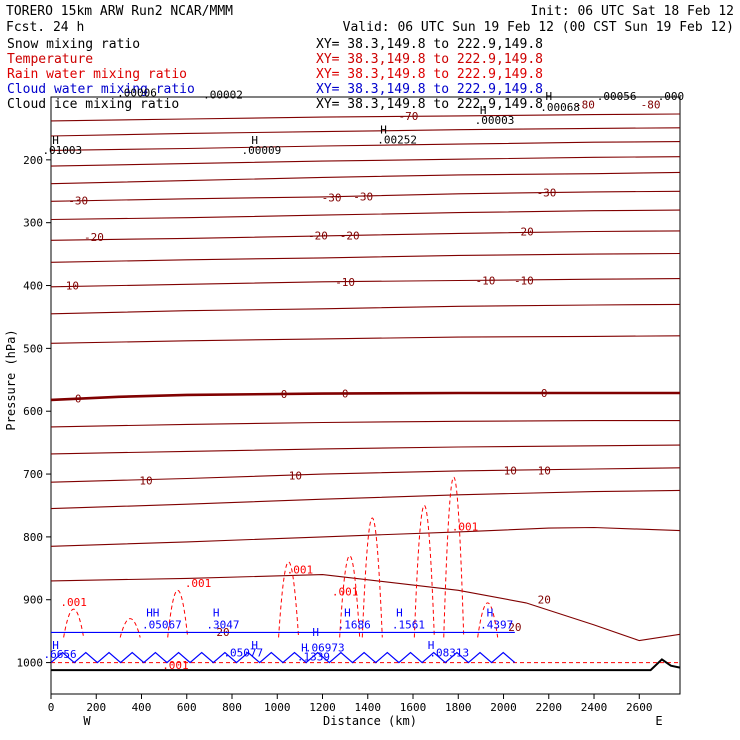  Describe the element at coordinates (313, 657) in the screenshot. I see `cloud-water-label: .1339` at that location.